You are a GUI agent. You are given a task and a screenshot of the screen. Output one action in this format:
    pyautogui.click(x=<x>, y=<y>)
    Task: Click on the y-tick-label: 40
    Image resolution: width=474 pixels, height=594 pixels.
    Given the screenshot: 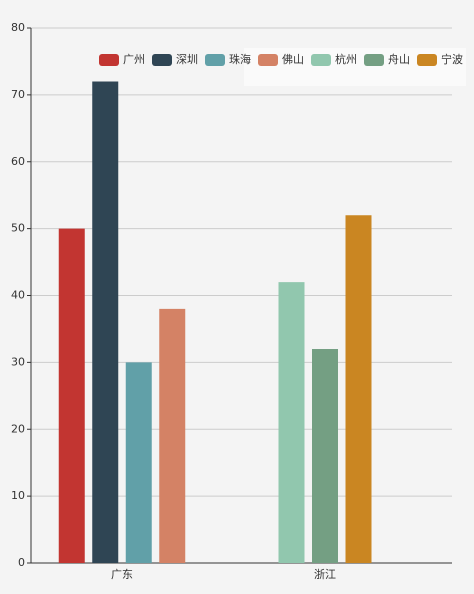 What is the action you would take?
    pyautogui.click(x=18, y=295)
    